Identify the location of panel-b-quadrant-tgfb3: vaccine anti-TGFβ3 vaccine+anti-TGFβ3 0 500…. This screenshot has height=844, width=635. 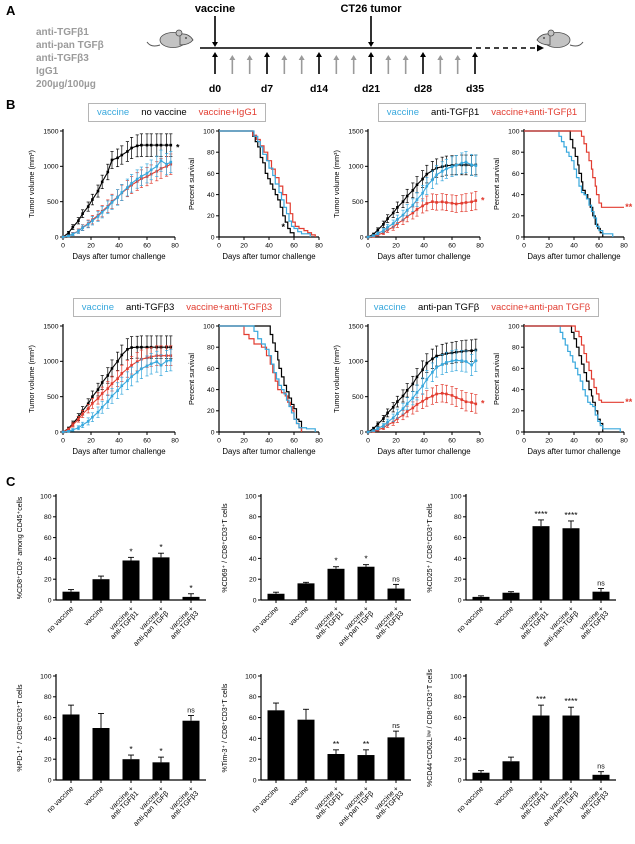
(177, 388).